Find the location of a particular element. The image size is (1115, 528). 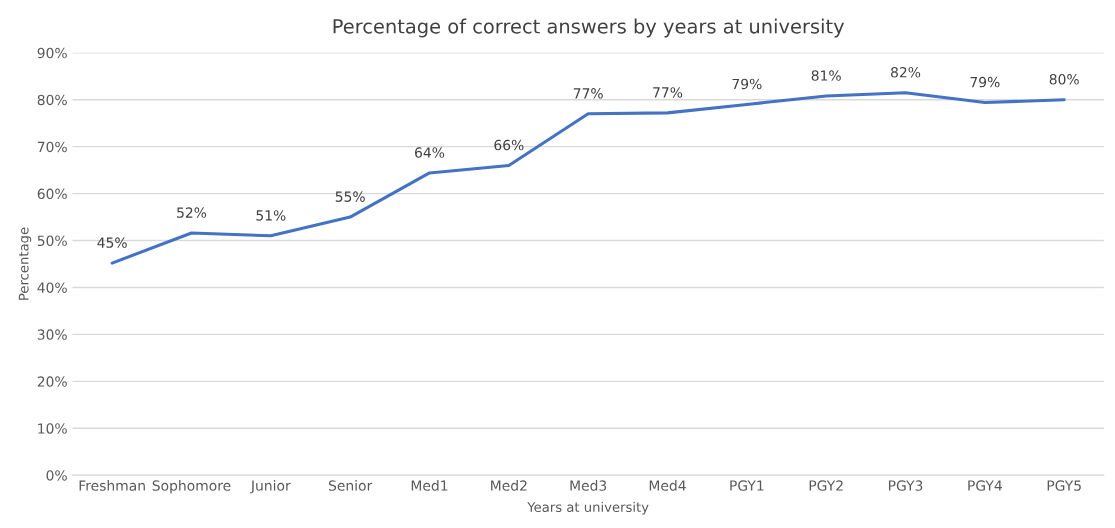

x-tick-label: Med2 is located at coordinates (509, 485).